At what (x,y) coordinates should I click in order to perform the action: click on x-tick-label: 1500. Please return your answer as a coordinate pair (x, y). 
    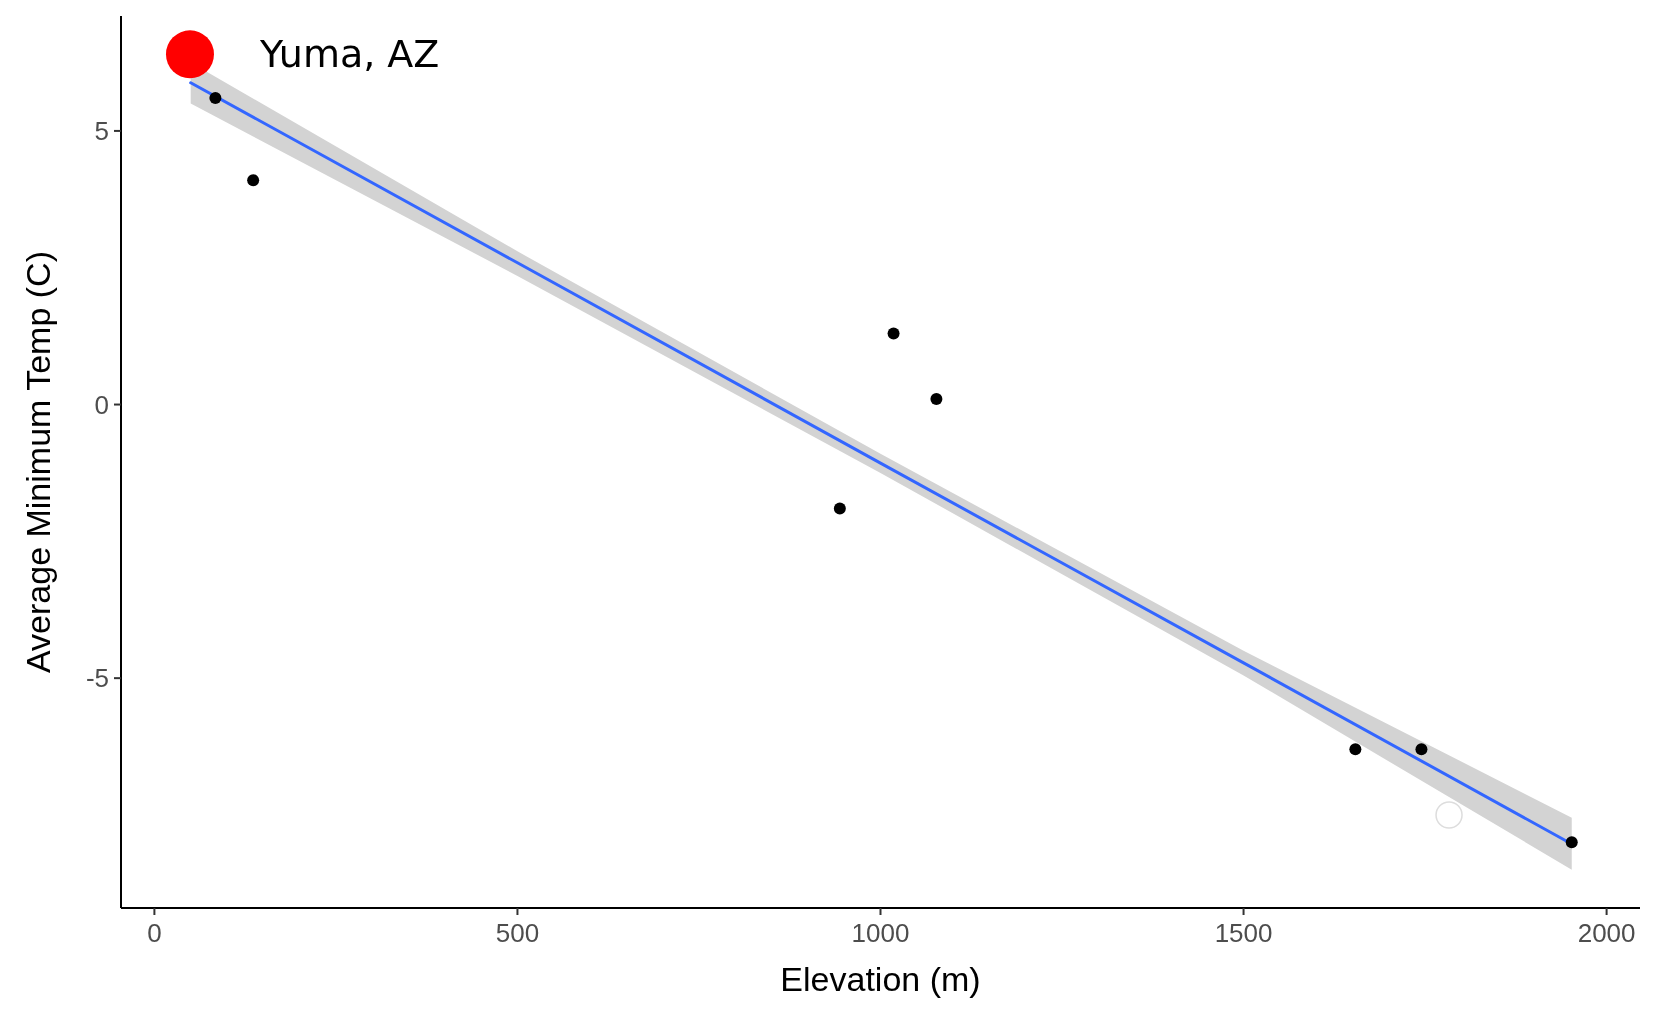
    Looking at the image, I should click on (1243, 933).